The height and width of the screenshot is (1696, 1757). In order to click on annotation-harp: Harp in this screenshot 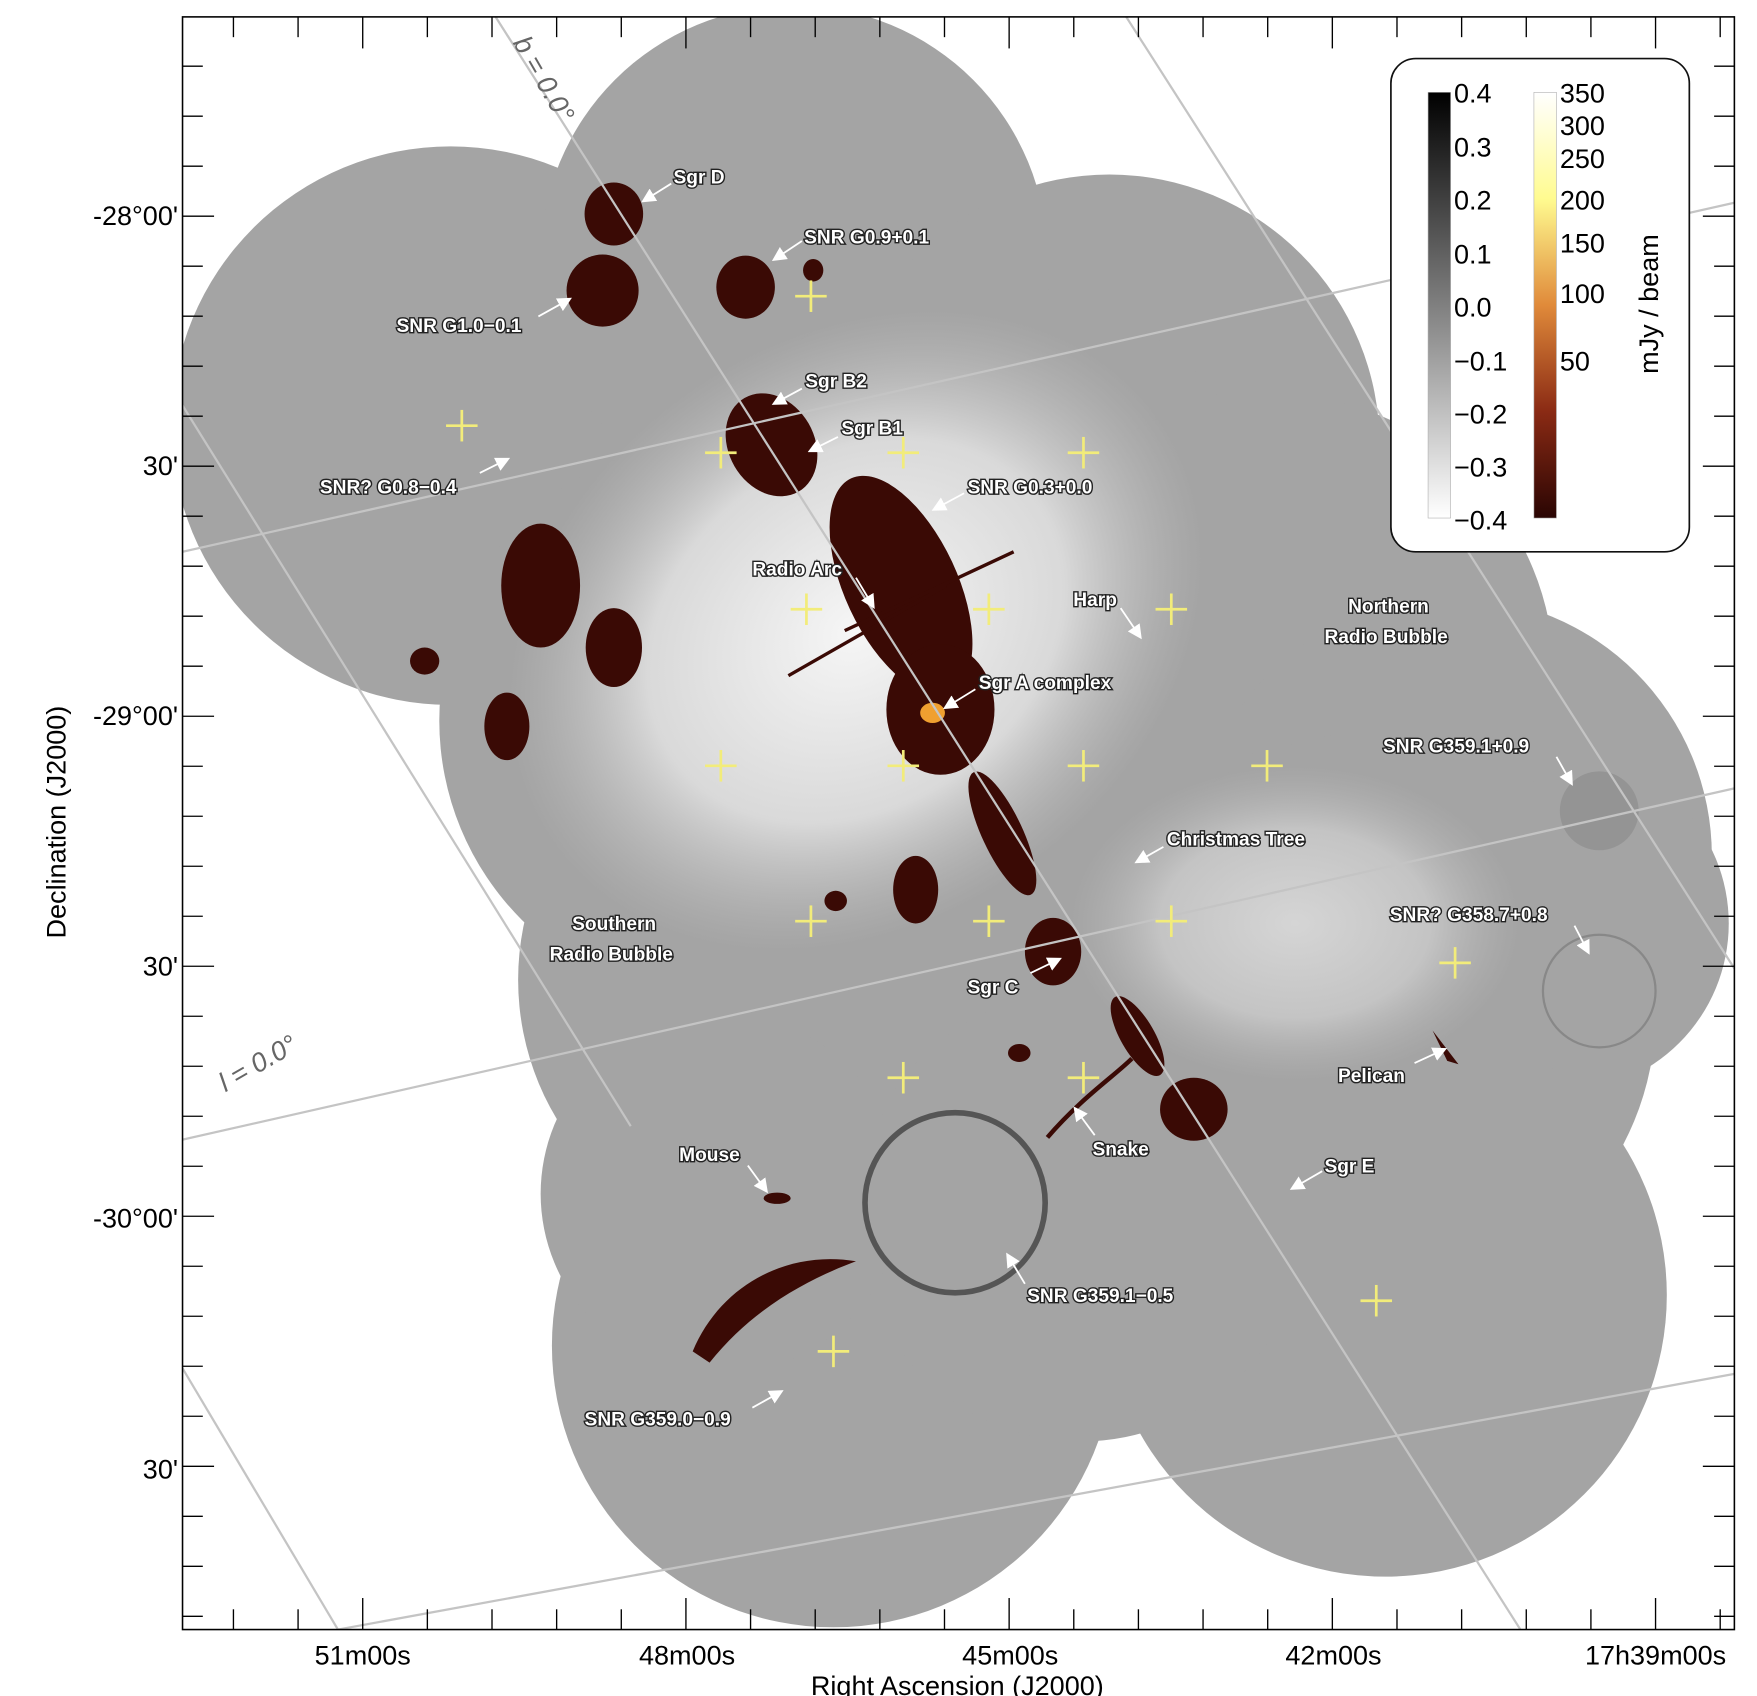, I will do `click(1095, 600)`.